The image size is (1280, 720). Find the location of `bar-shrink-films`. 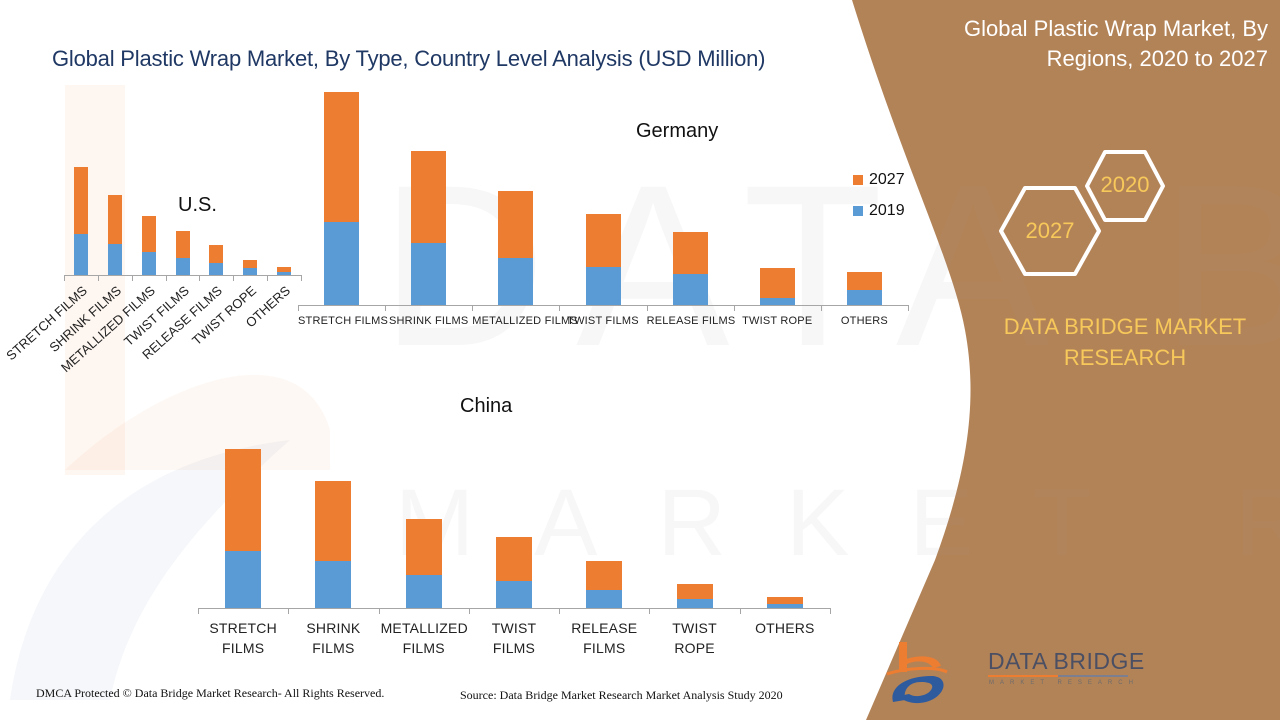

bar-shrink-films is located at coordinates (114, 235).